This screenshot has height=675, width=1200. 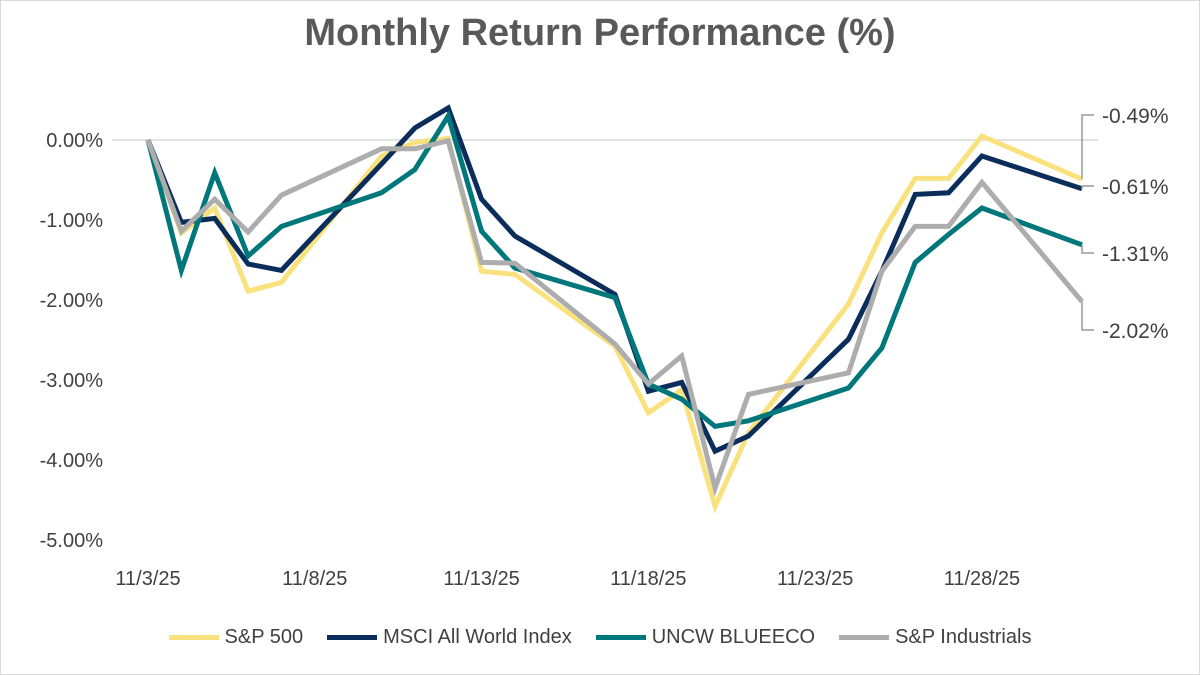 What do you see at coordinates (72, 381) in the screenshot?
I see `y-tick-label: -3.00%` at bounding box center [72, 381].